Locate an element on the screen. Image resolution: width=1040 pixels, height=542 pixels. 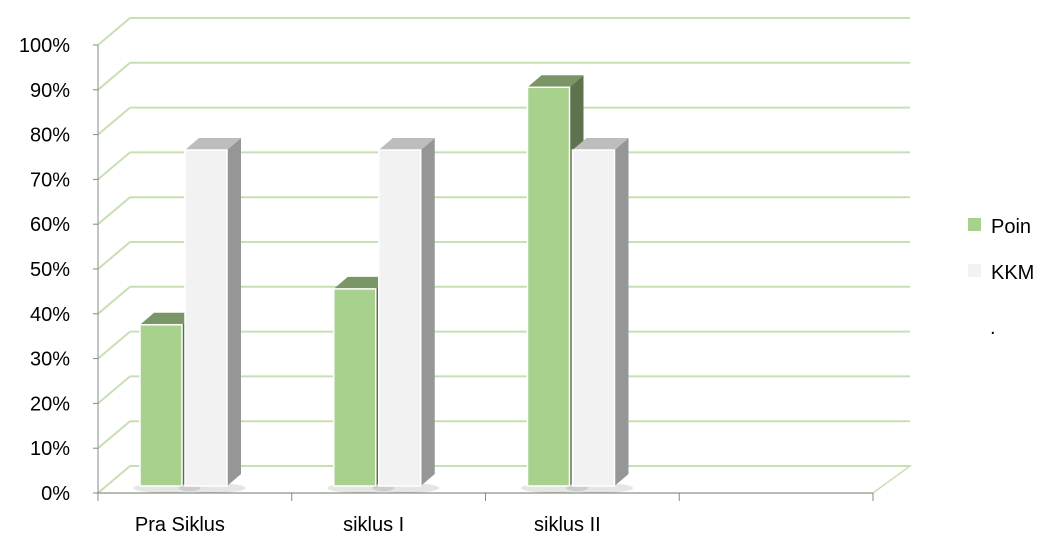
legend-extra: . is located at coordinates (993, 328).